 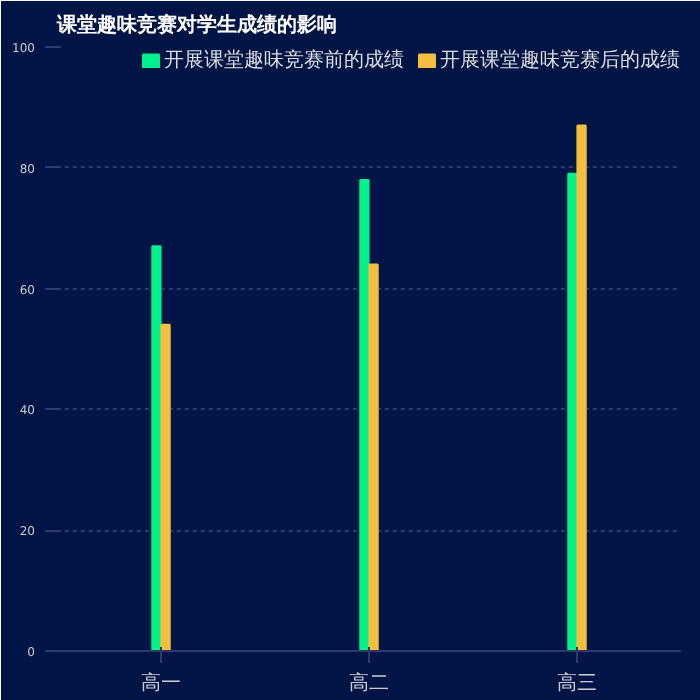 What do you see at coordinates (161, 683) in the screenshot?
I see `x-tick-label: 高一` at bounding box center [161, 683].